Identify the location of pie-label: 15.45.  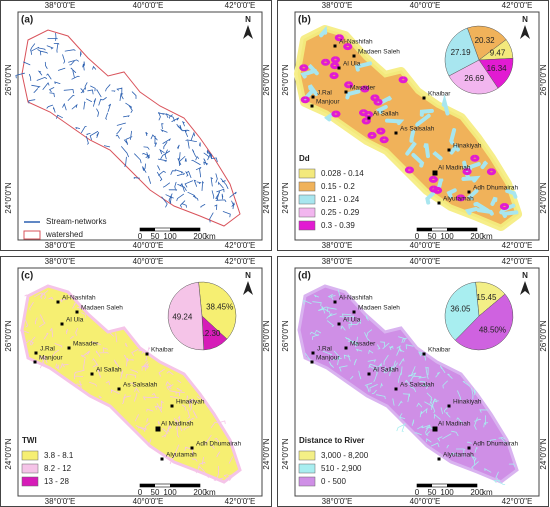
(486, 297).